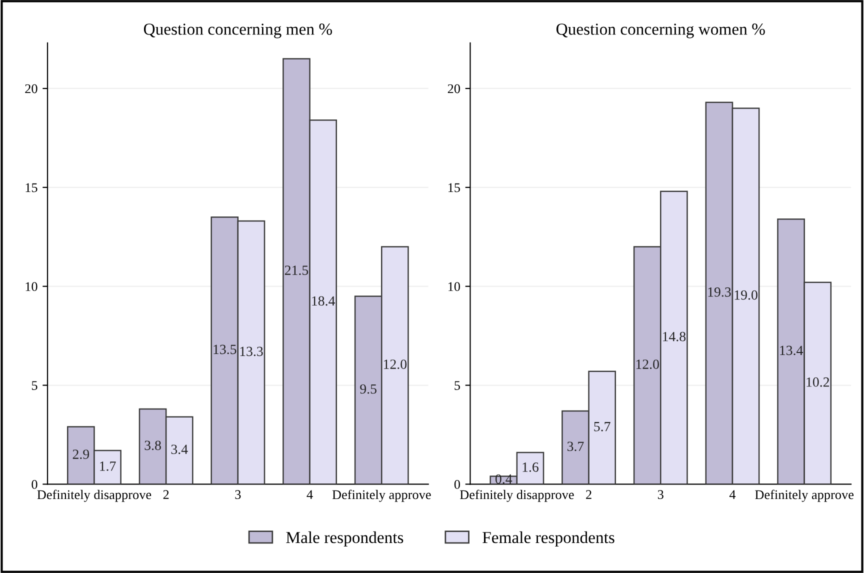  Describe the element at coordinates (324, 301) in the screenshot. I see `data-label: 18.4` at that location.